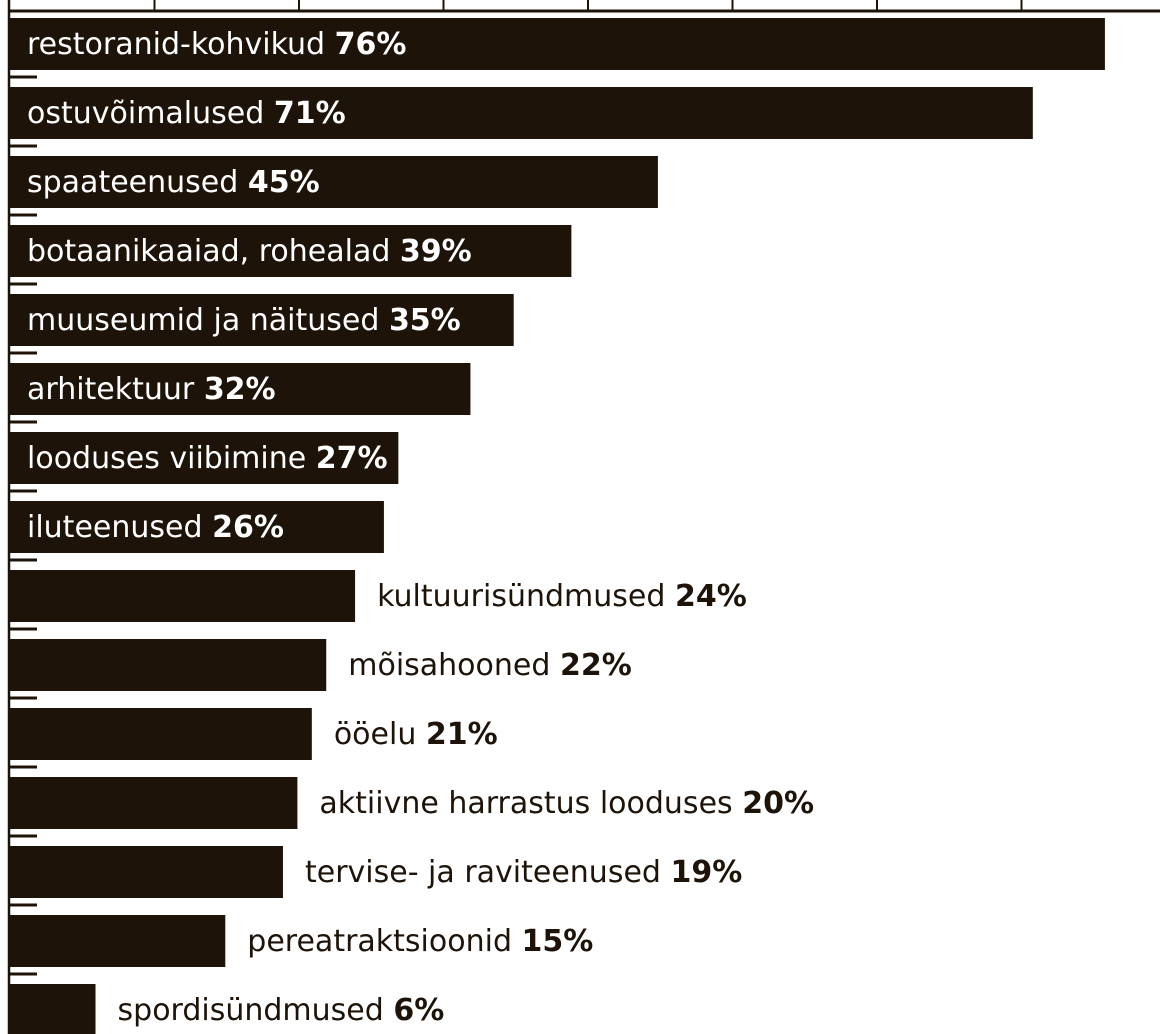 This screenshot has height=1034, width=1160. I want to click on value-label: 24%, so click(711, 596).